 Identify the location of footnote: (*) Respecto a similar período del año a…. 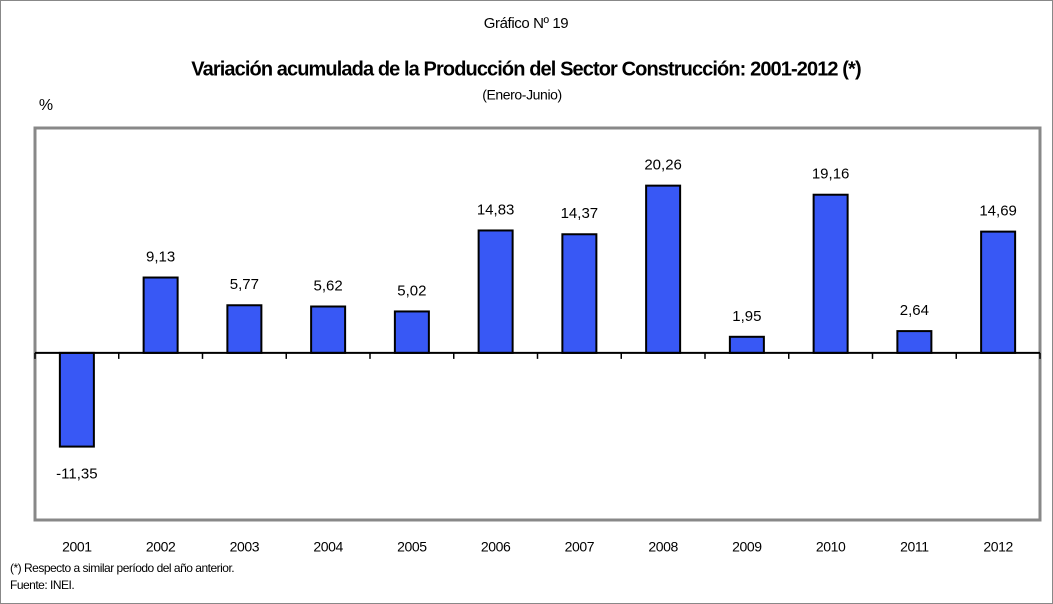
(122, 568).